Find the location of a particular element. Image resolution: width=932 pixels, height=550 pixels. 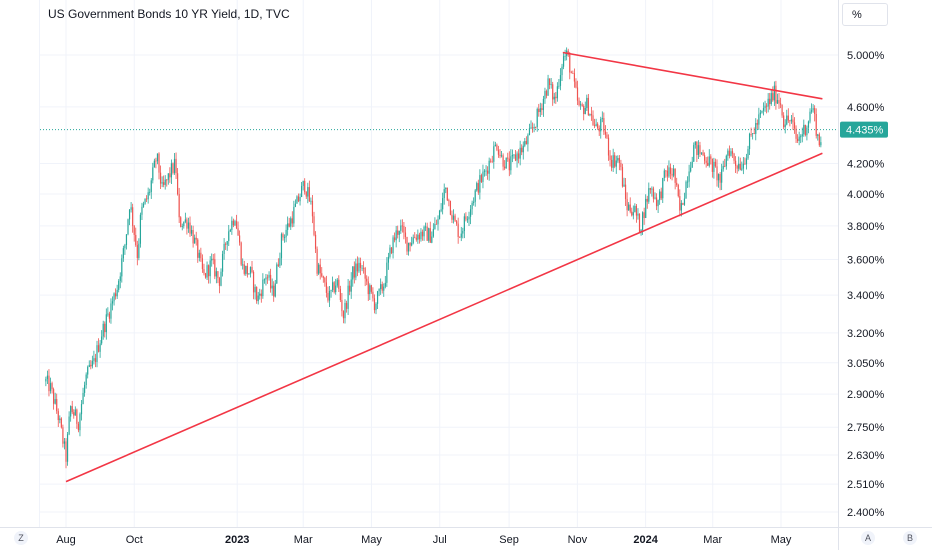

unit-selector-button: % is located at coordinates (865, 14).